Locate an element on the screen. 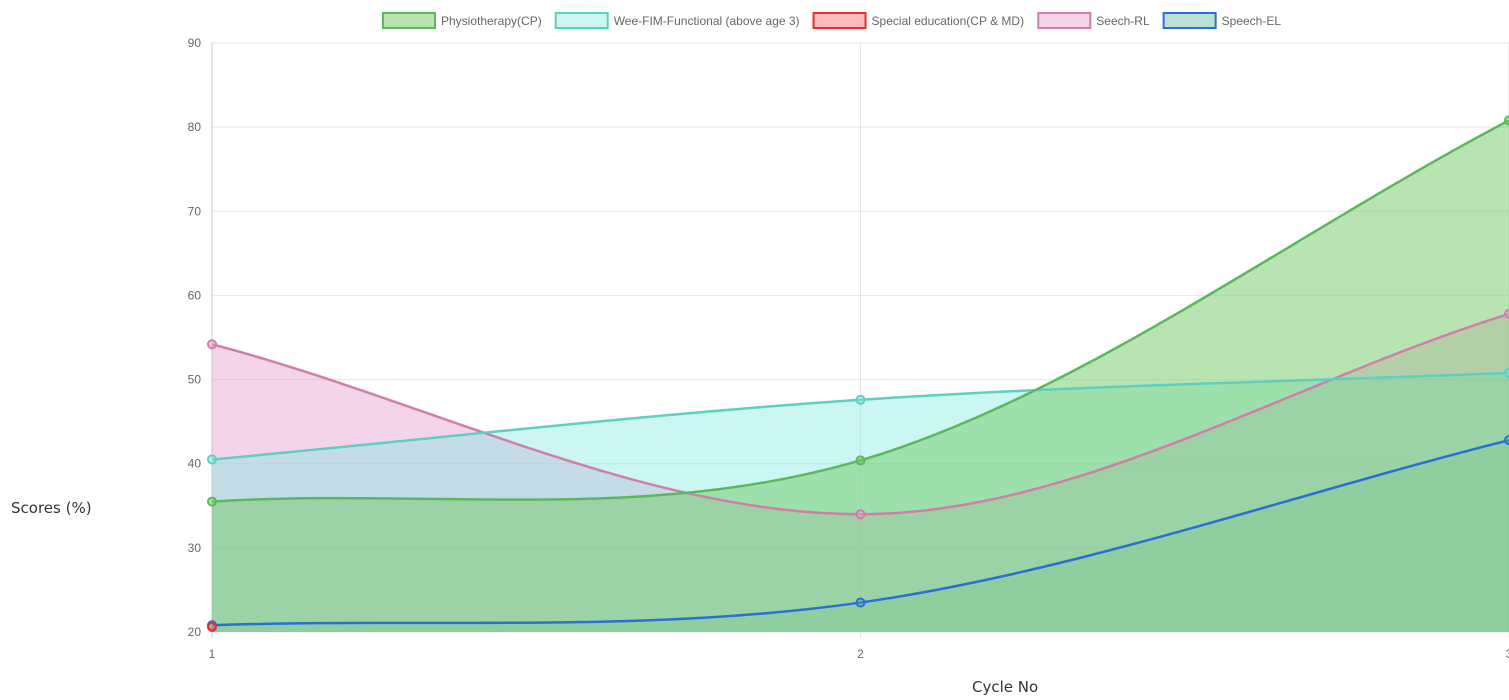  legend-label: Physiotherapy(CP) is located at coordinates (491, 21).